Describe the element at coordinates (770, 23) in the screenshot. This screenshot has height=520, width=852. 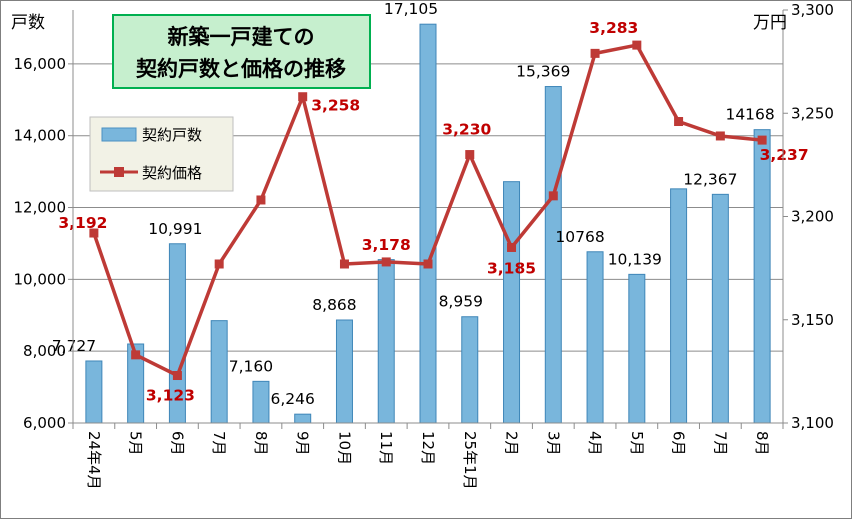
I see `y-right-axis-title: 万円` at that location.